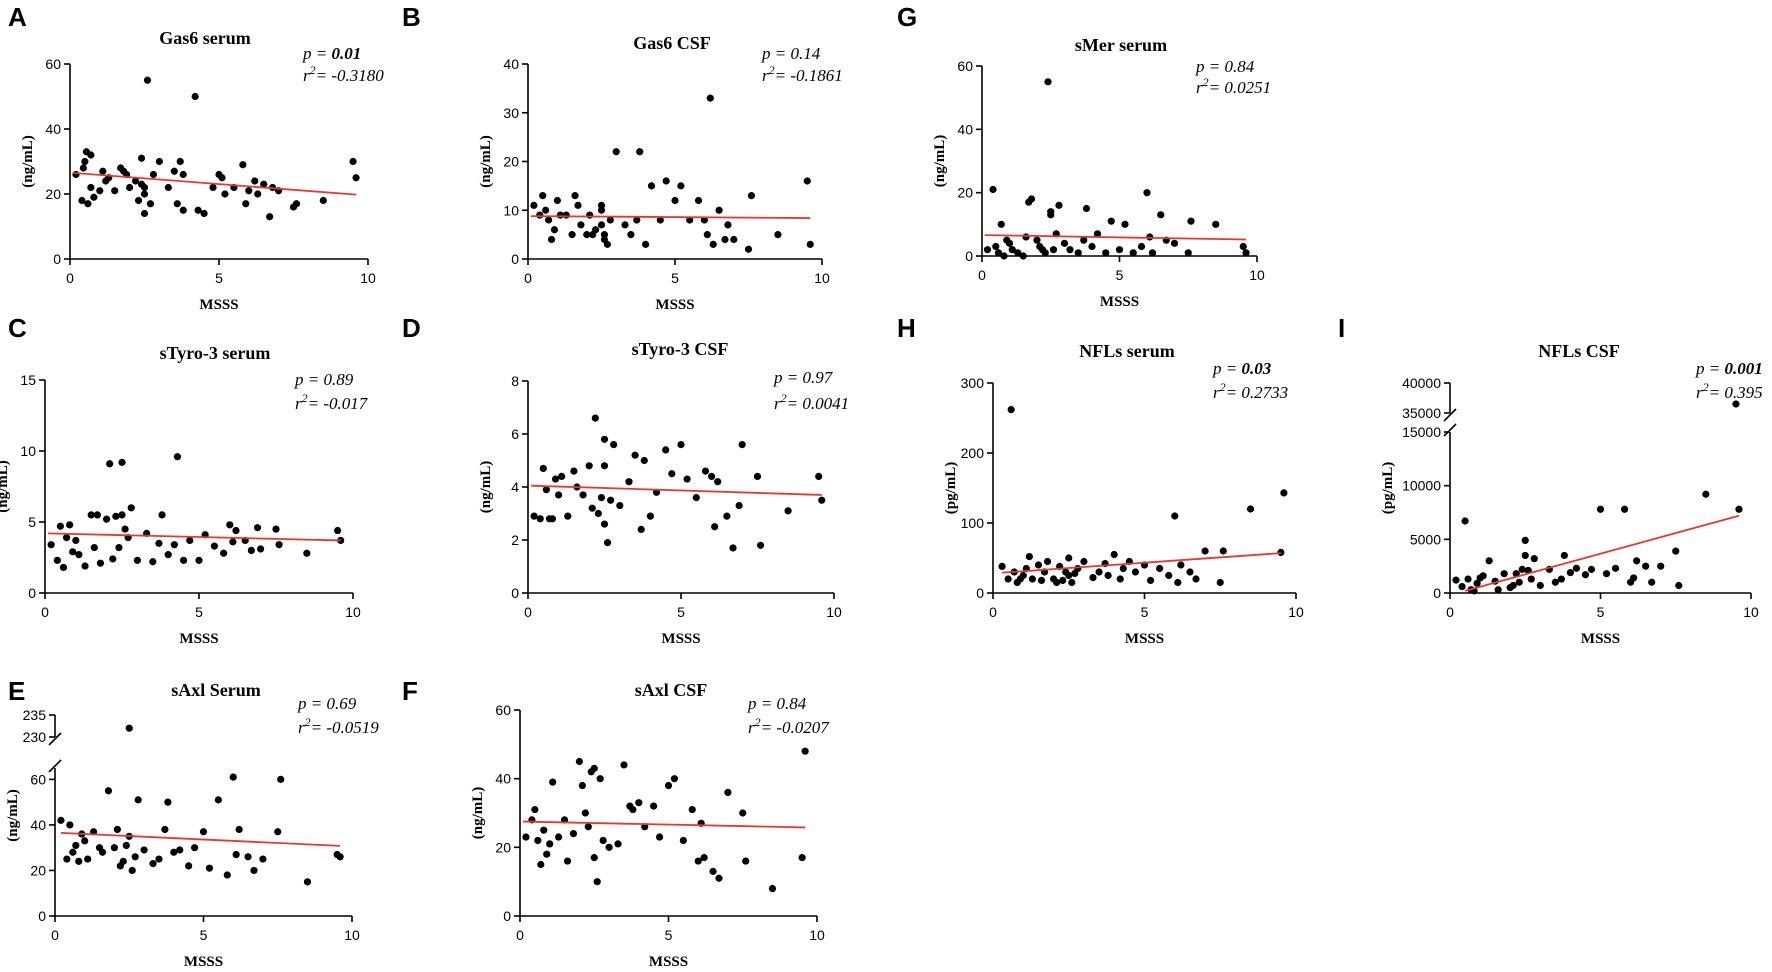  What do you see at coordinates (503, 847) in the screenshot?
I see `y-tick-label: 20` at bounding box center [503, 847].